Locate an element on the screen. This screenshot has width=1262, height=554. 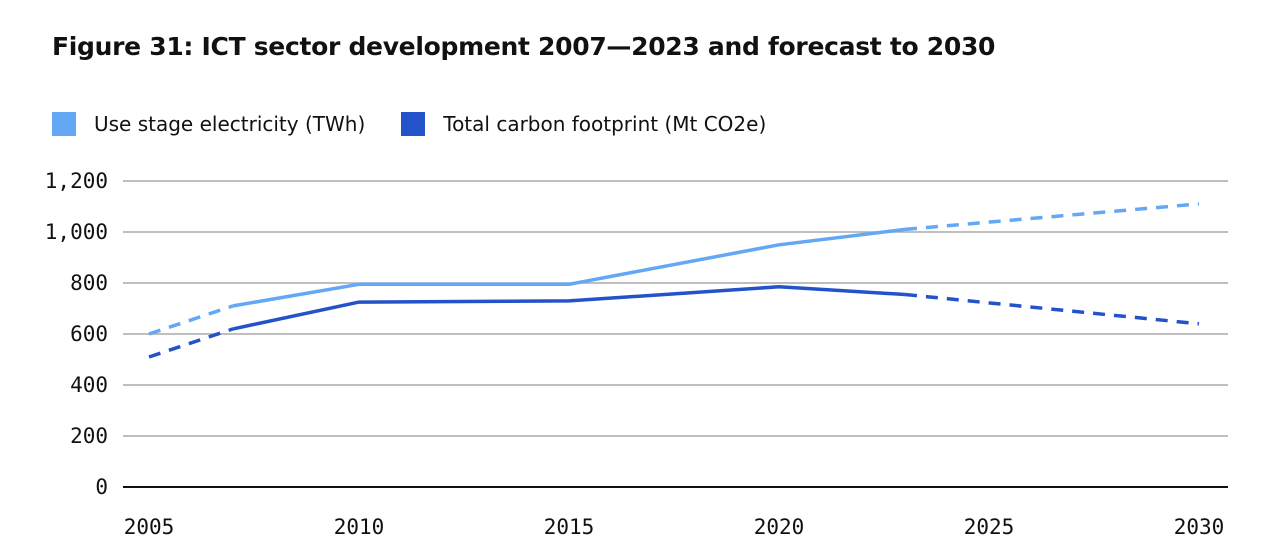
y-tick-label: 1,200 is located at coordinates (76, 181).